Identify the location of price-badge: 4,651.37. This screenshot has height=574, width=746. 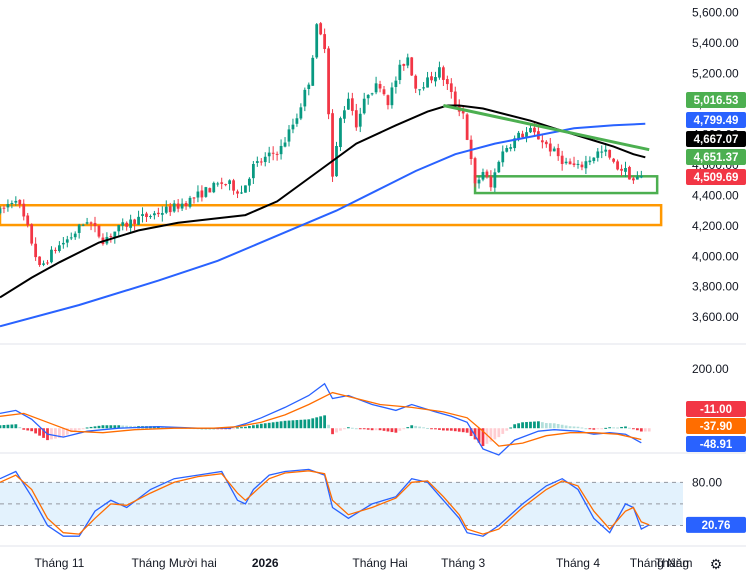
(716, 158).